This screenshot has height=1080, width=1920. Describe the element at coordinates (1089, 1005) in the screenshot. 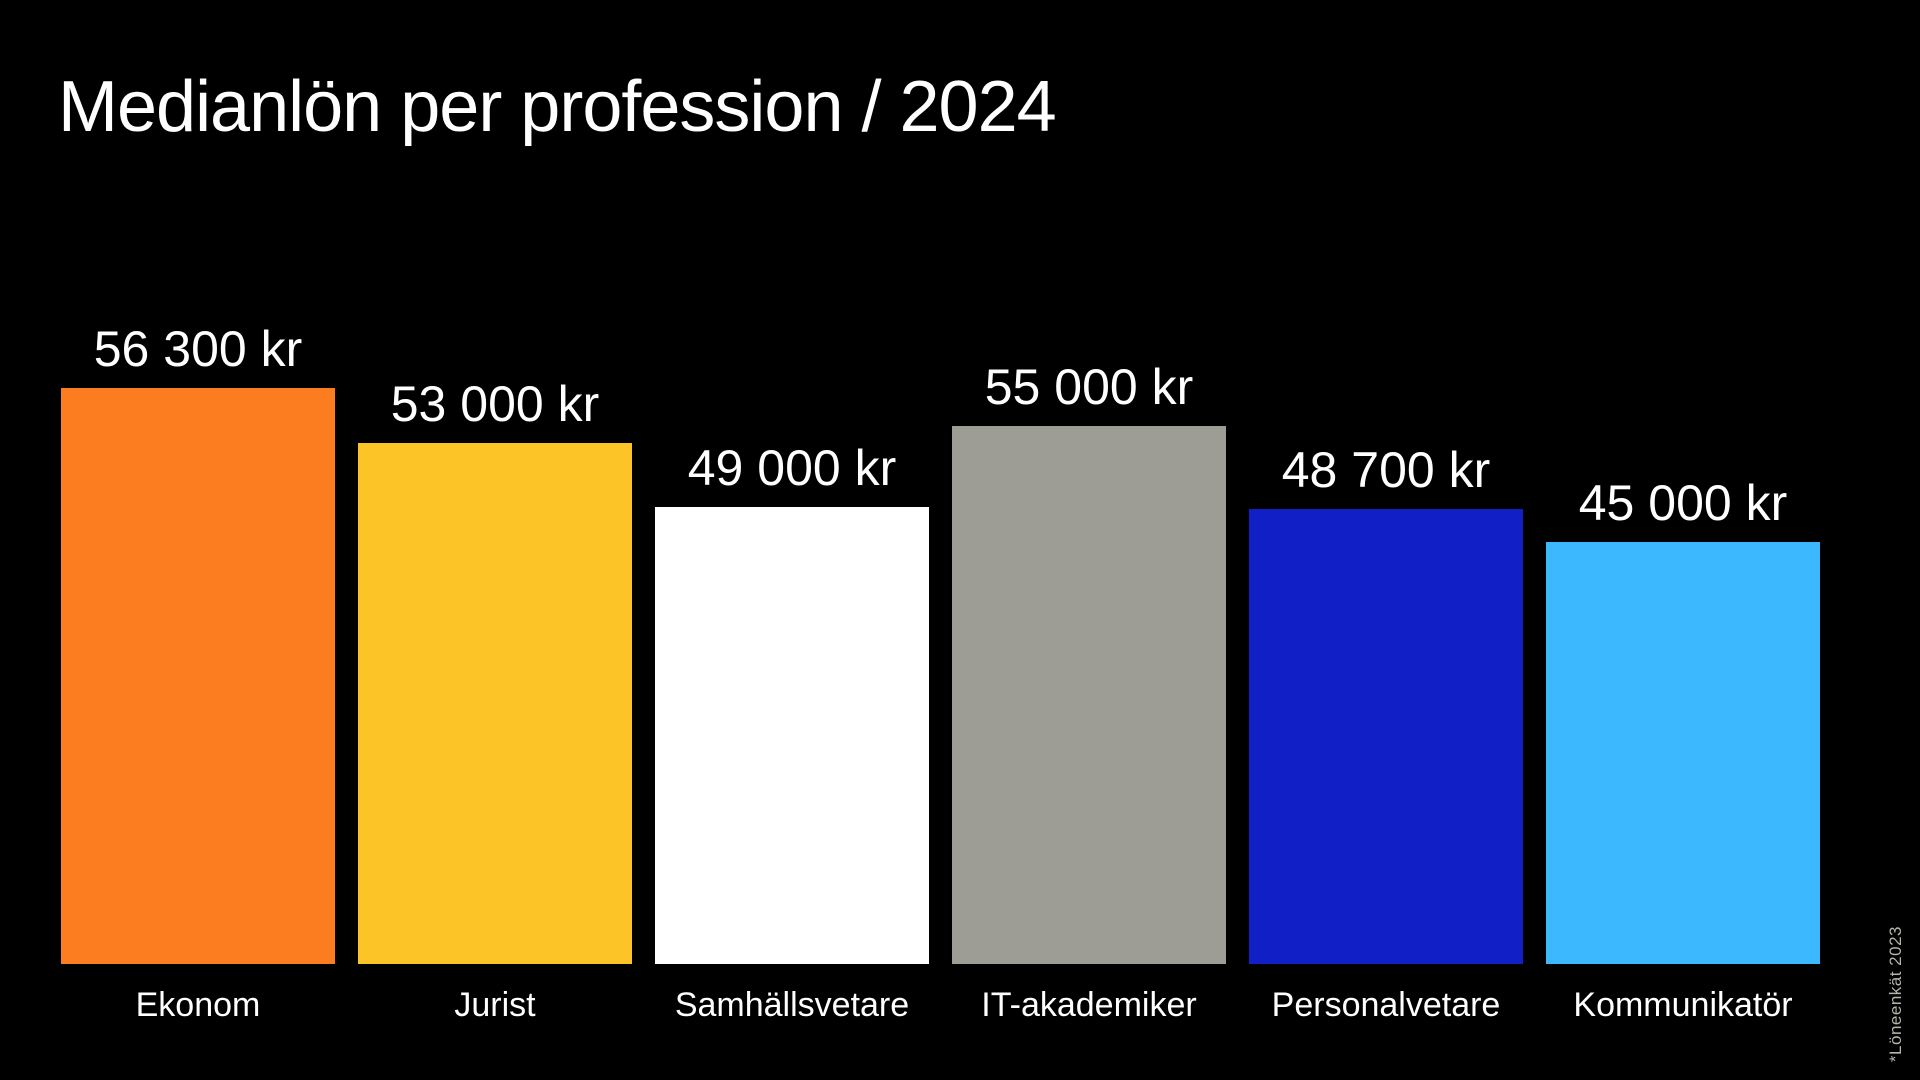

I see `bar-category-label: IT-akademiker` at that location.